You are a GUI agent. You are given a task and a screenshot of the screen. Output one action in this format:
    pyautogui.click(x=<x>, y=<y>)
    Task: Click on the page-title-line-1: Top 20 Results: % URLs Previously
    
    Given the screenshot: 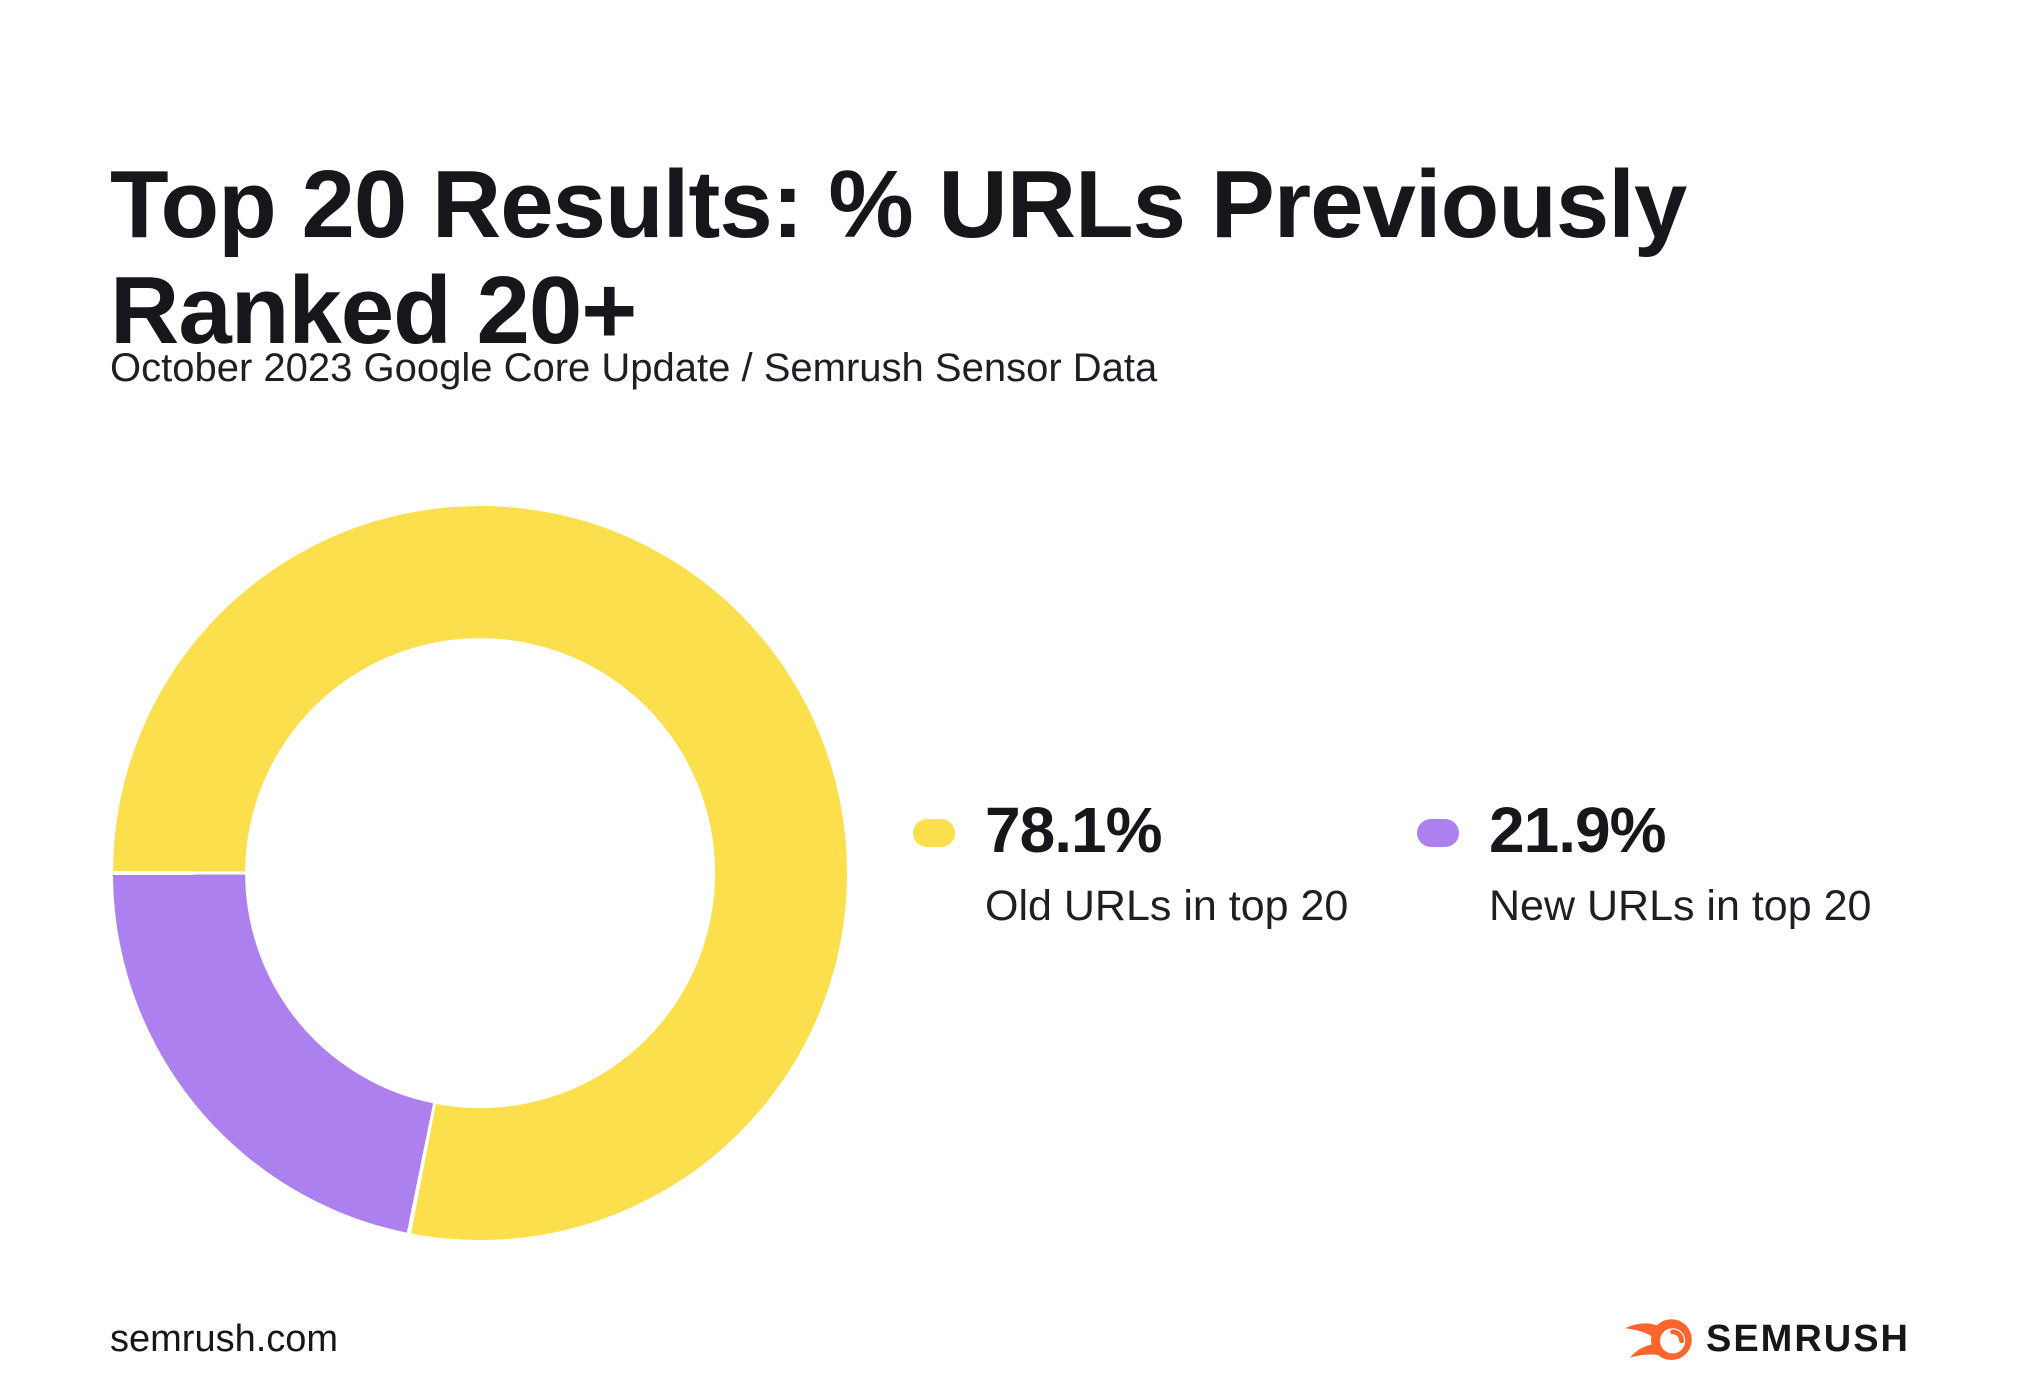 What is the action you would take?
    pyautogui.click(x=898, y=205)
    